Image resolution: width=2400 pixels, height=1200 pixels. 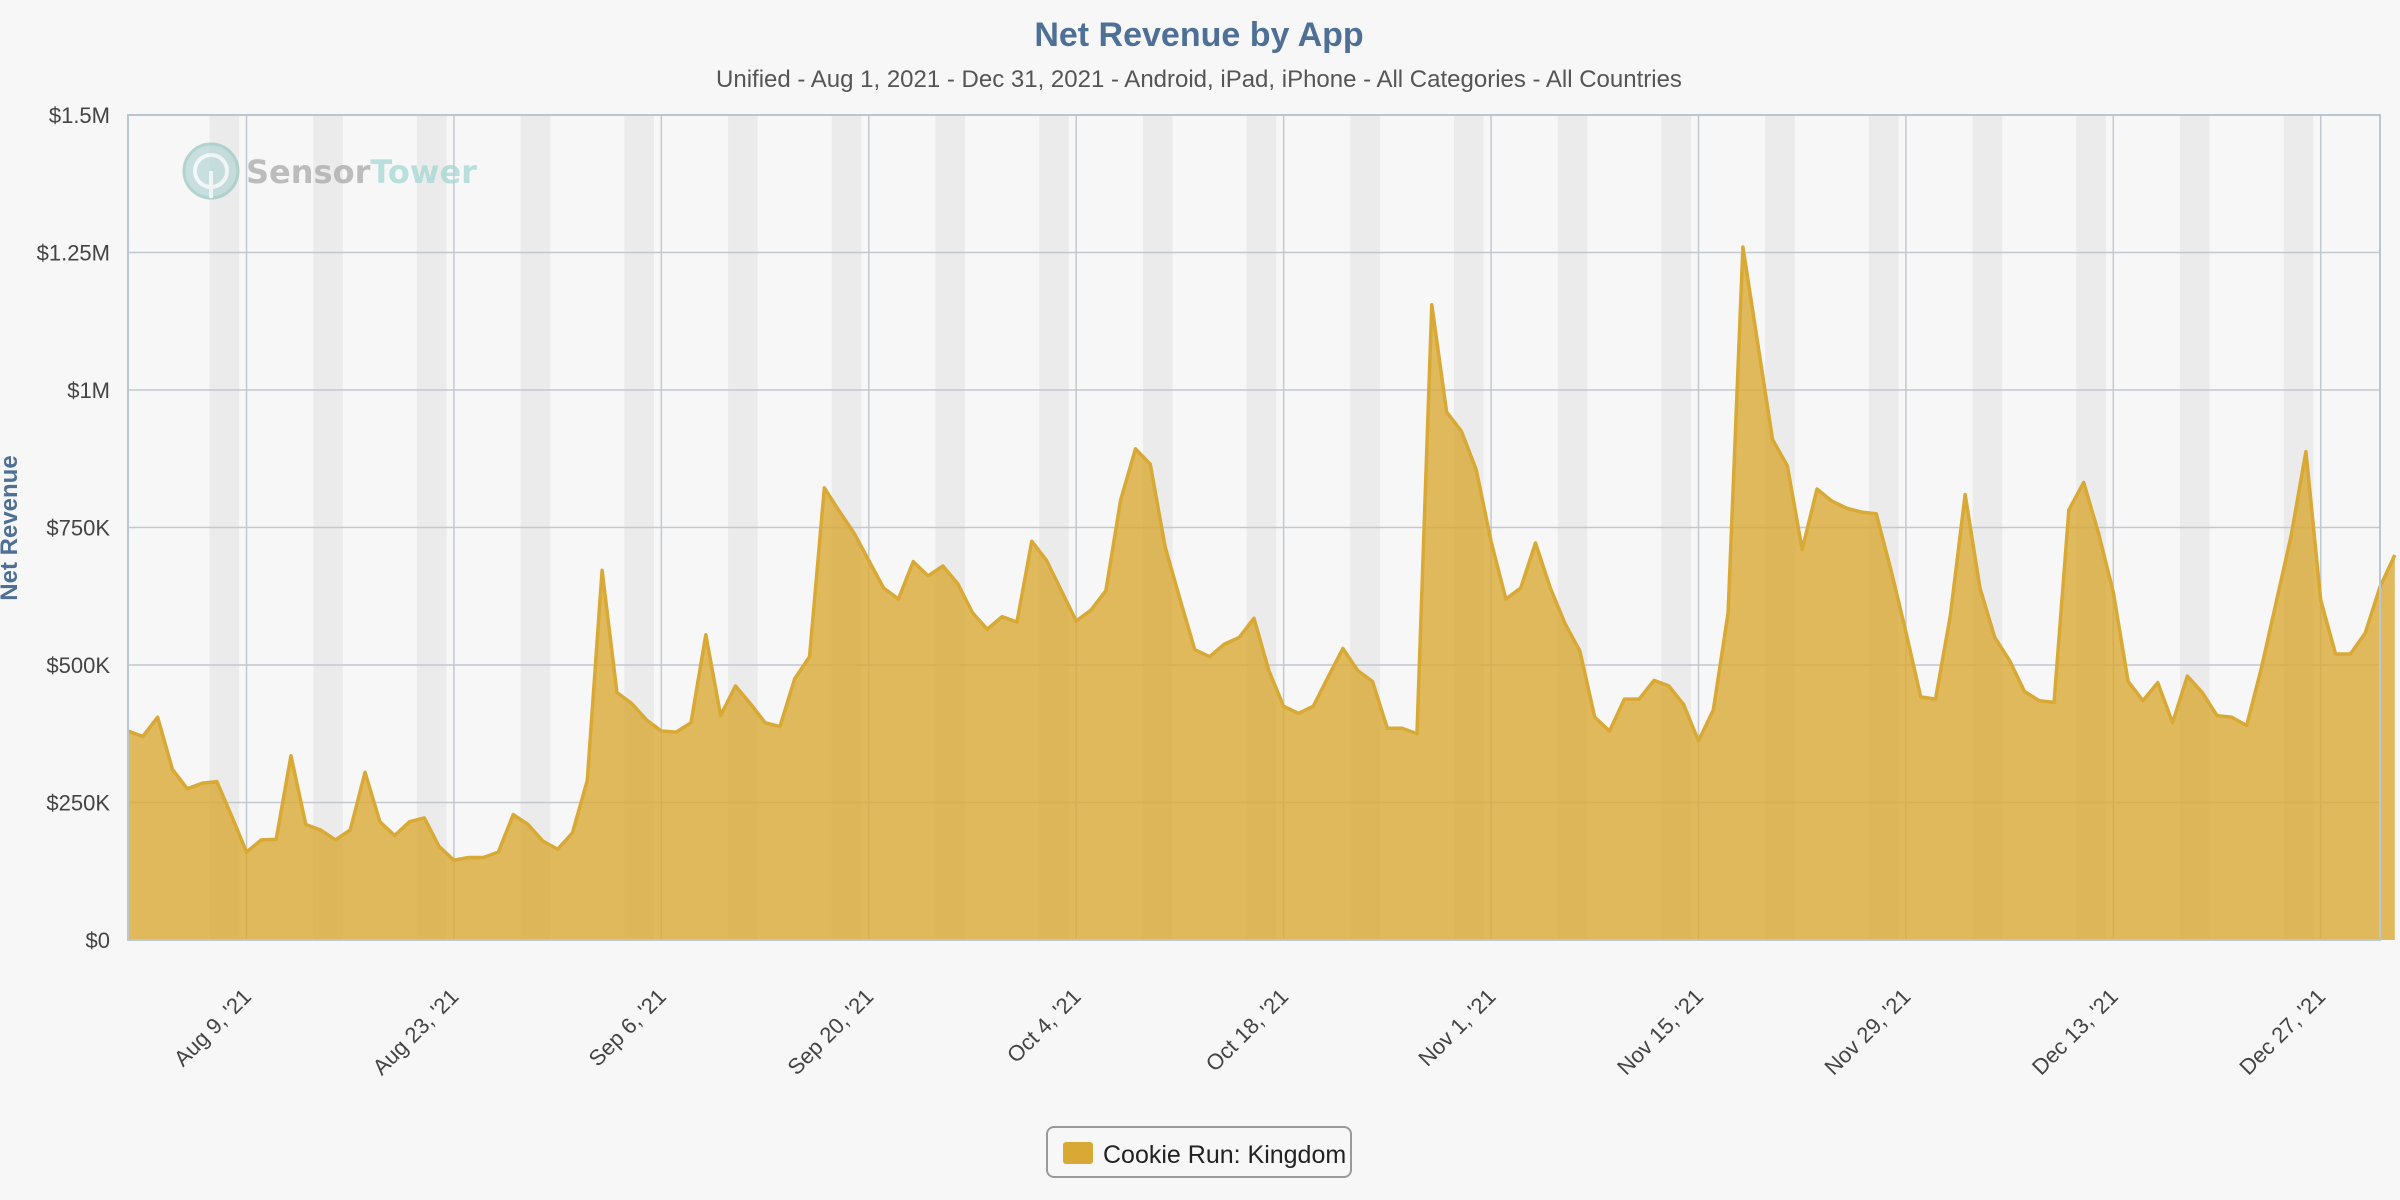 What do you see at coordinates (1456, 1027) in the screenshot?
I see `x-tick-label: Nov 1, '21` at bounding box center [1456, 1027].